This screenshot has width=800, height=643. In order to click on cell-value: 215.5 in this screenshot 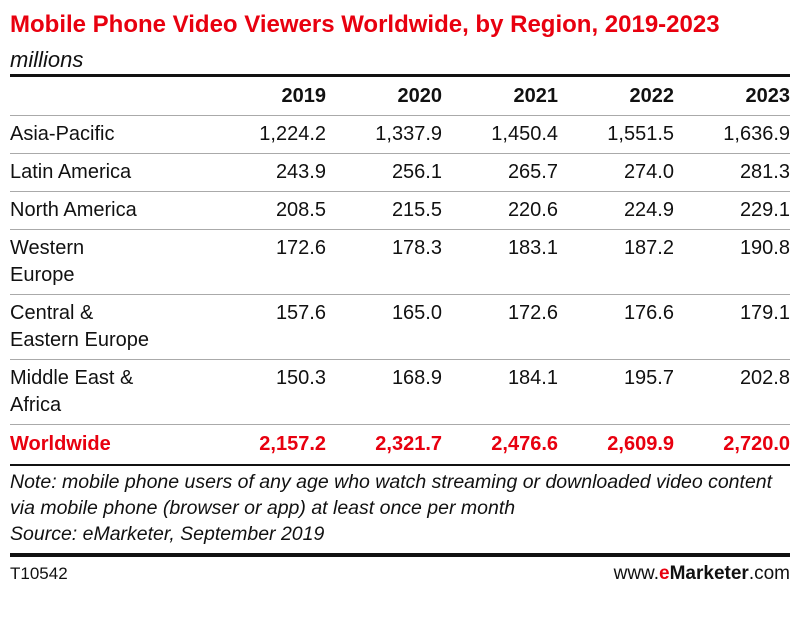, I will do `click(384, 210)`.